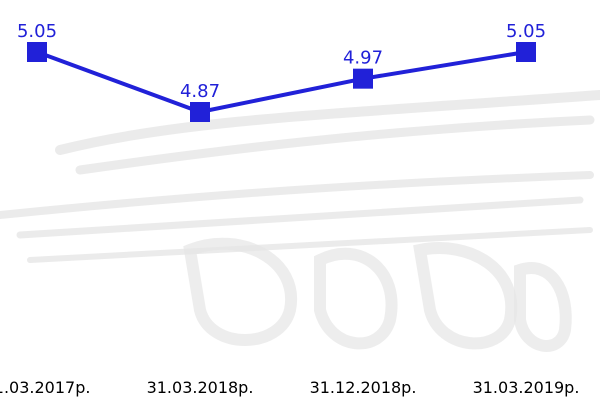 The width and height of the screenshot is (600, 406). Describe the element at coordinates (281, 82) in the screenshot. I see `series-line` at that location.